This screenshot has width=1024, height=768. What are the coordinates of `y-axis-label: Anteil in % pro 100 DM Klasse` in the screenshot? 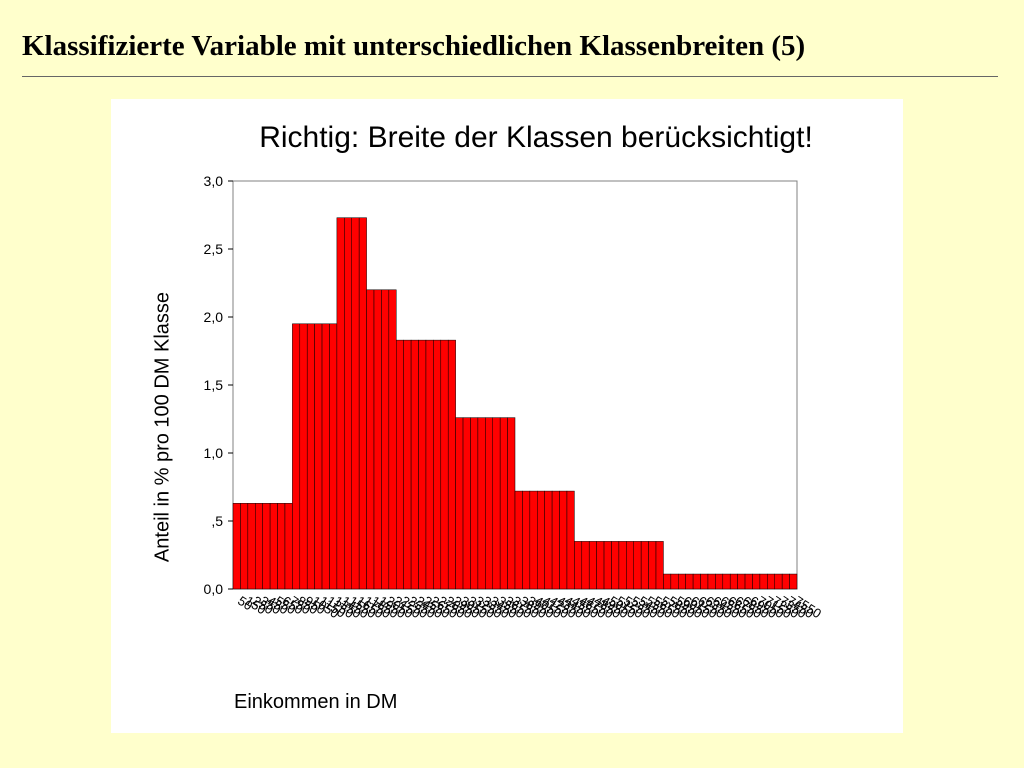 It's located at (162, 427).